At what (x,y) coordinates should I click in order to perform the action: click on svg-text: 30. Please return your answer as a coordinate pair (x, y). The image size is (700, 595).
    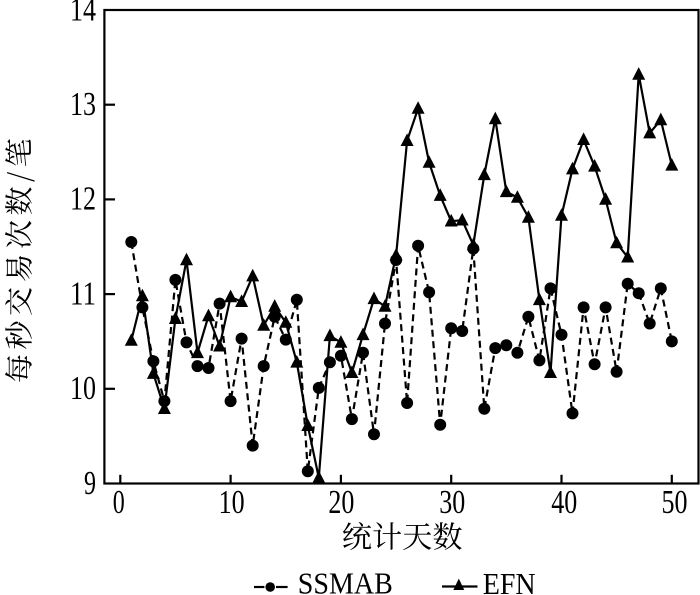
    Looking at the image, I should click on (452, 502).